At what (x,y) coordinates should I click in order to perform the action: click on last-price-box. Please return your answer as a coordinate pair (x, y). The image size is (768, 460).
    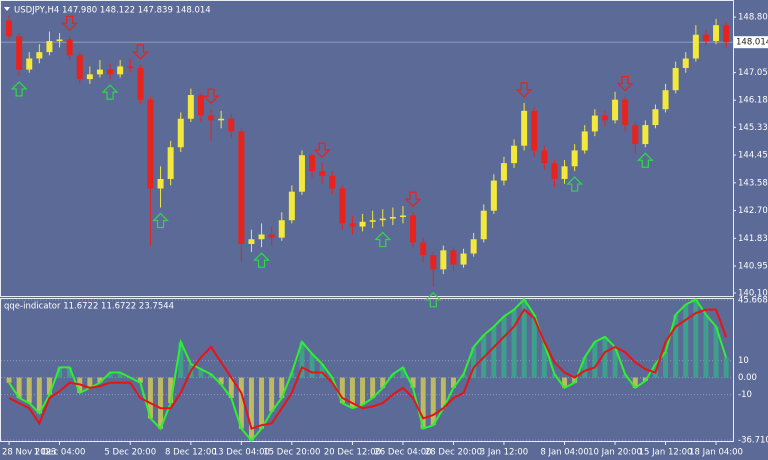
    Looking at the image, I should click on (751, 42).